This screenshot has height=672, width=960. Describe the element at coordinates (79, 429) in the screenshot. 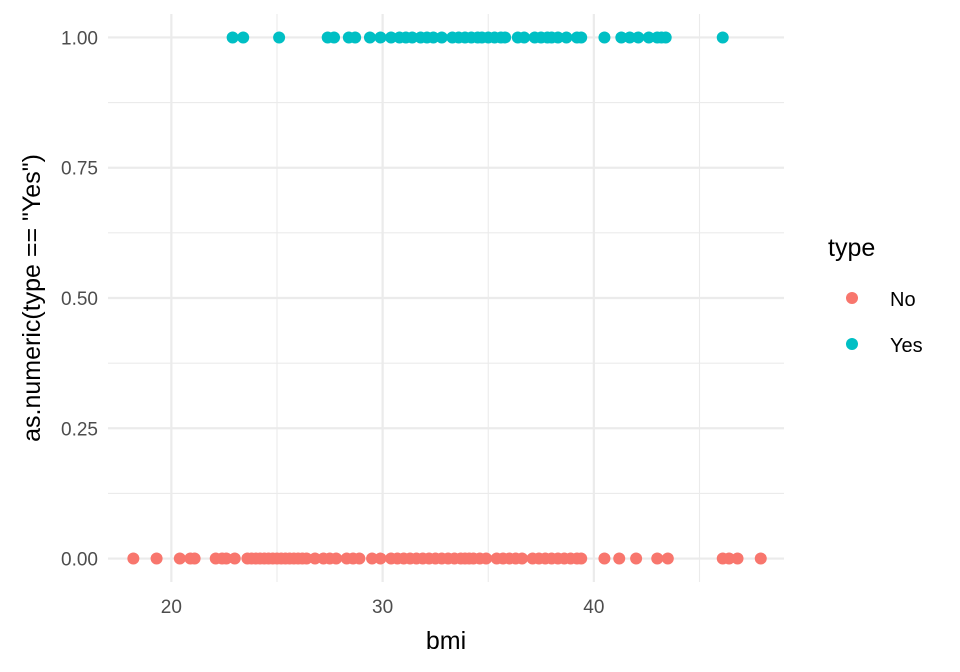

I see `y-tick-label: 0.25` at that location.